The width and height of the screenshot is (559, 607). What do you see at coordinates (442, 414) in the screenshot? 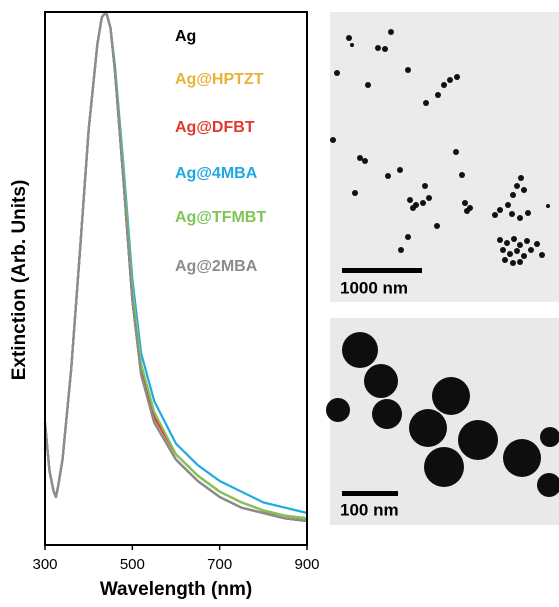
I see `particles` at bounding box center [442, 414].